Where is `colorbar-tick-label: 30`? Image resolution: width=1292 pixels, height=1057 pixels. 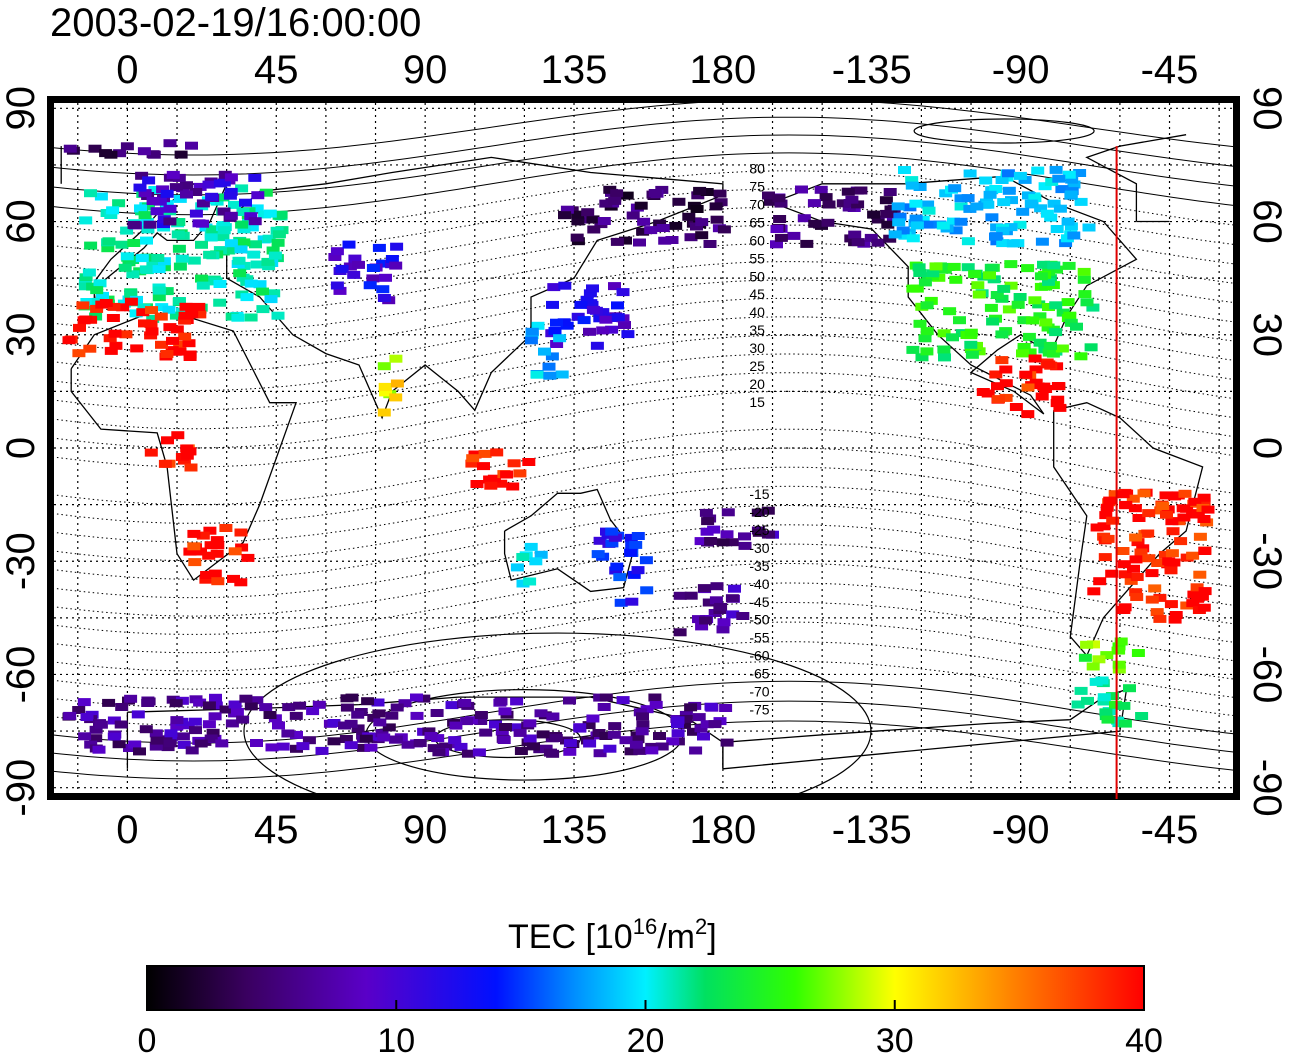
colorbar-tick-label: 30 is located at coordinates (895, 1039).